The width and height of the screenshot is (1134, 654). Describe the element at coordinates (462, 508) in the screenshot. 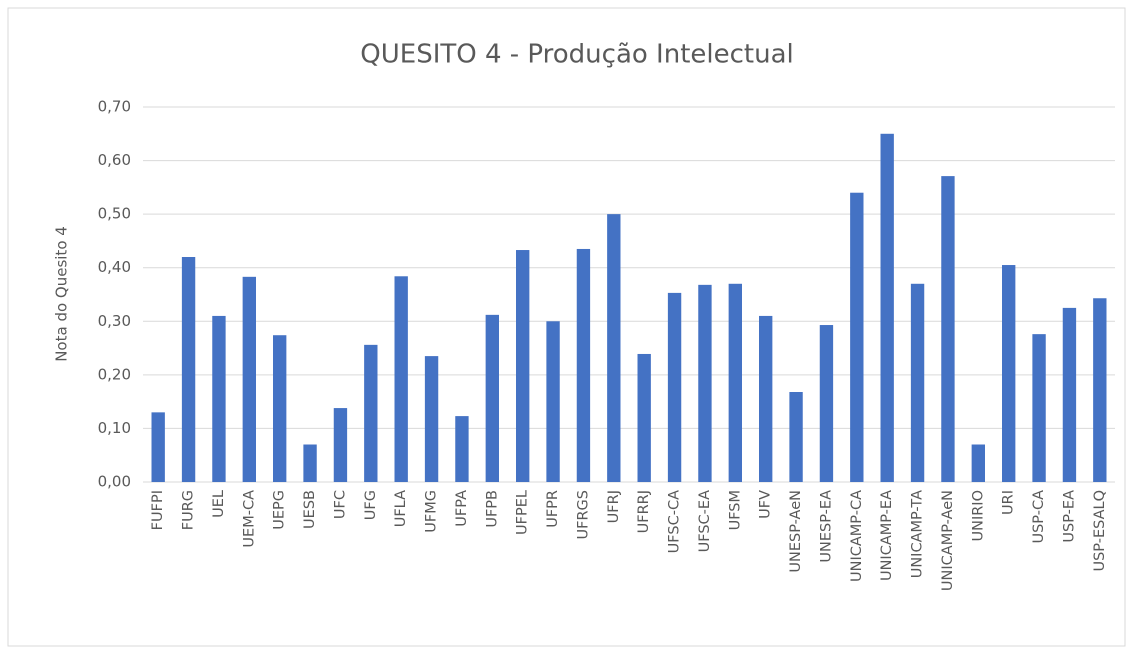

I see `x-tick-label: UFPA` at that location.